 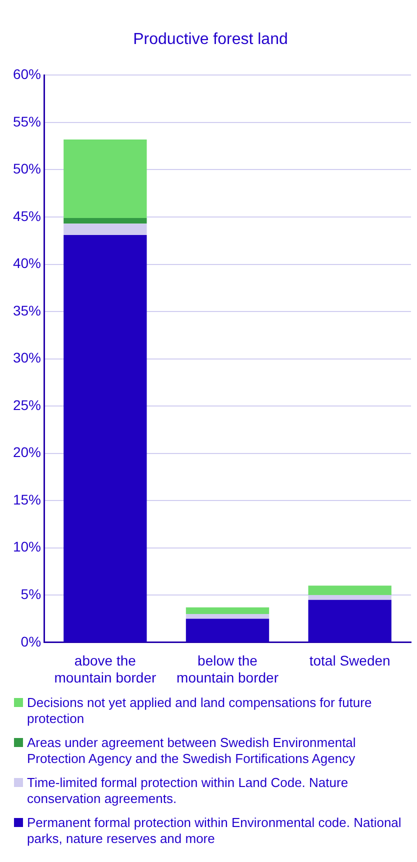 What do you see at coordinates (210, 39) in the screenshot?
I see `chart-title: Productive forest land` at bounding box center [210, 39].